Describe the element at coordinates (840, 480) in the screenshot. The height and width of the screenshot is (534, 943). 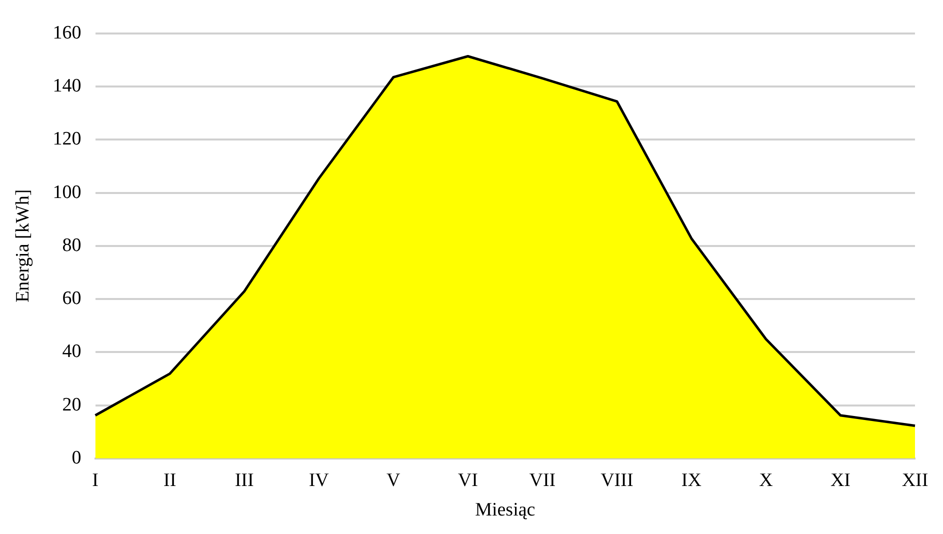
I see `x-tick-label: XI` at that location.